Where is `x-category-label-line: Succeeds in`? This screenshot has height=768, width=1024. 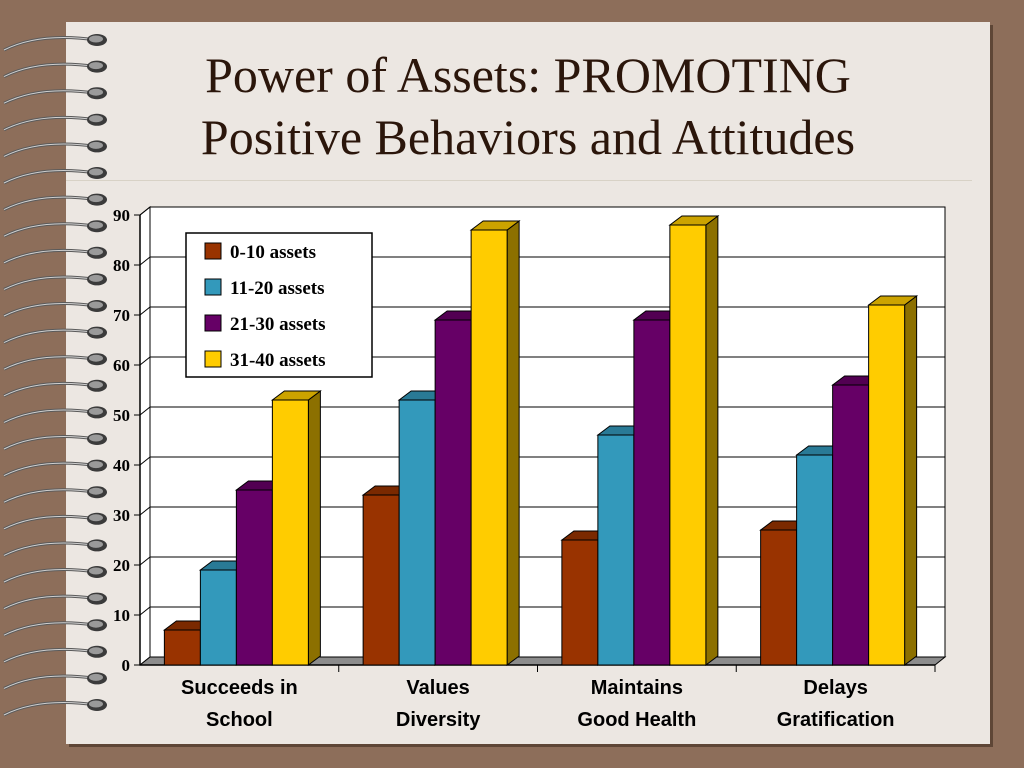
x-category-label-line: Succeeds in is located at coordinates (239, 688).